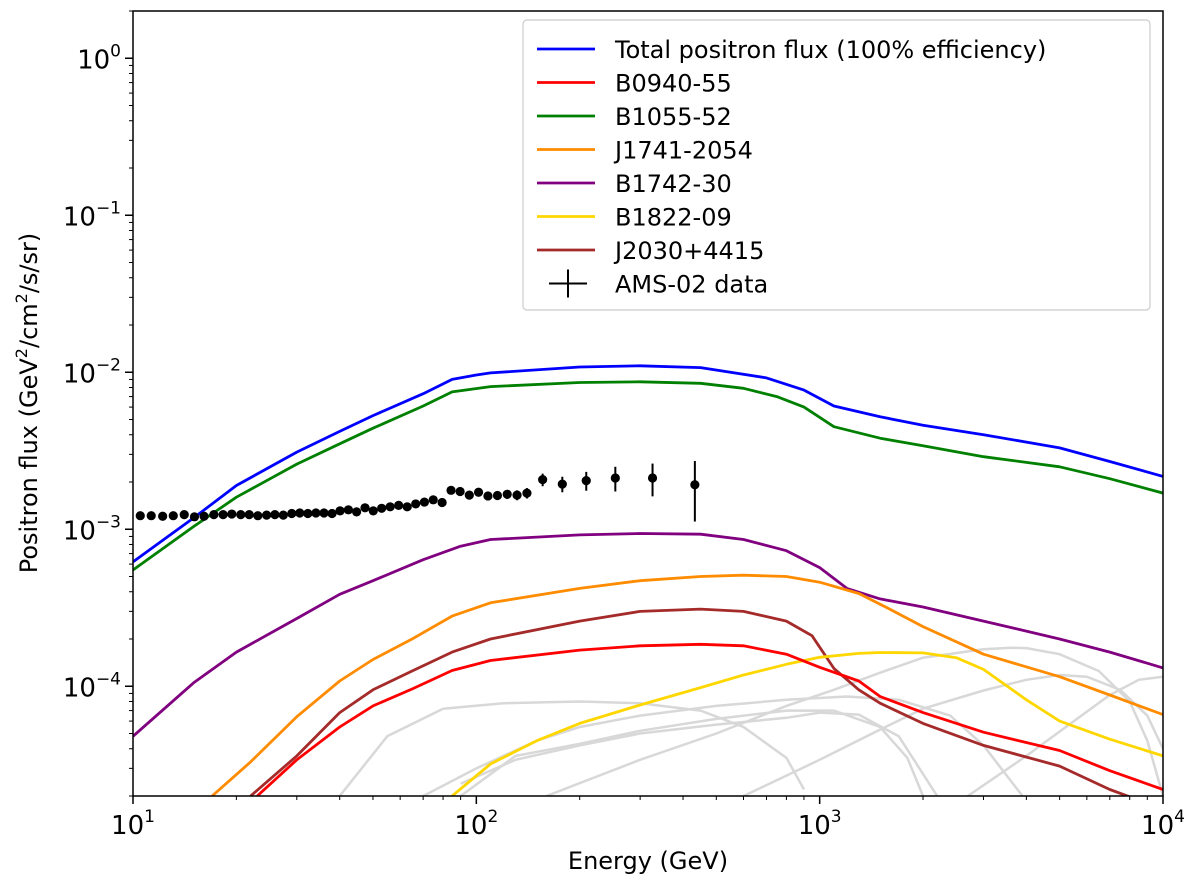 The height and width of the screenshot is (888, 1200). What do you see at coordinates (830, 50) in the screenshot?
I see `legend-label: Total positron flux (100% efficiency)` at bounding box center [830, 50].